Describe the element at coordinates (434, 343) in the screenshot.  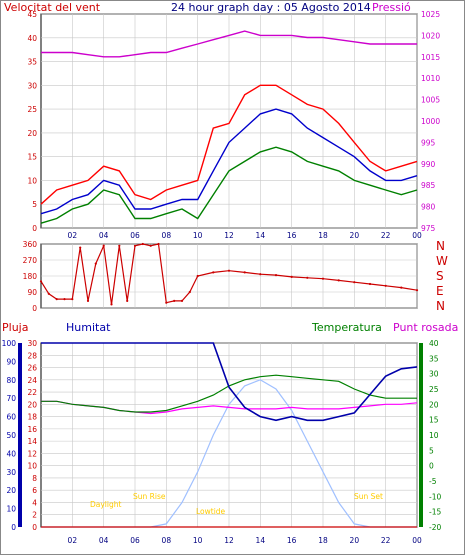
I see `temp-ytick-label: 40` at that location.